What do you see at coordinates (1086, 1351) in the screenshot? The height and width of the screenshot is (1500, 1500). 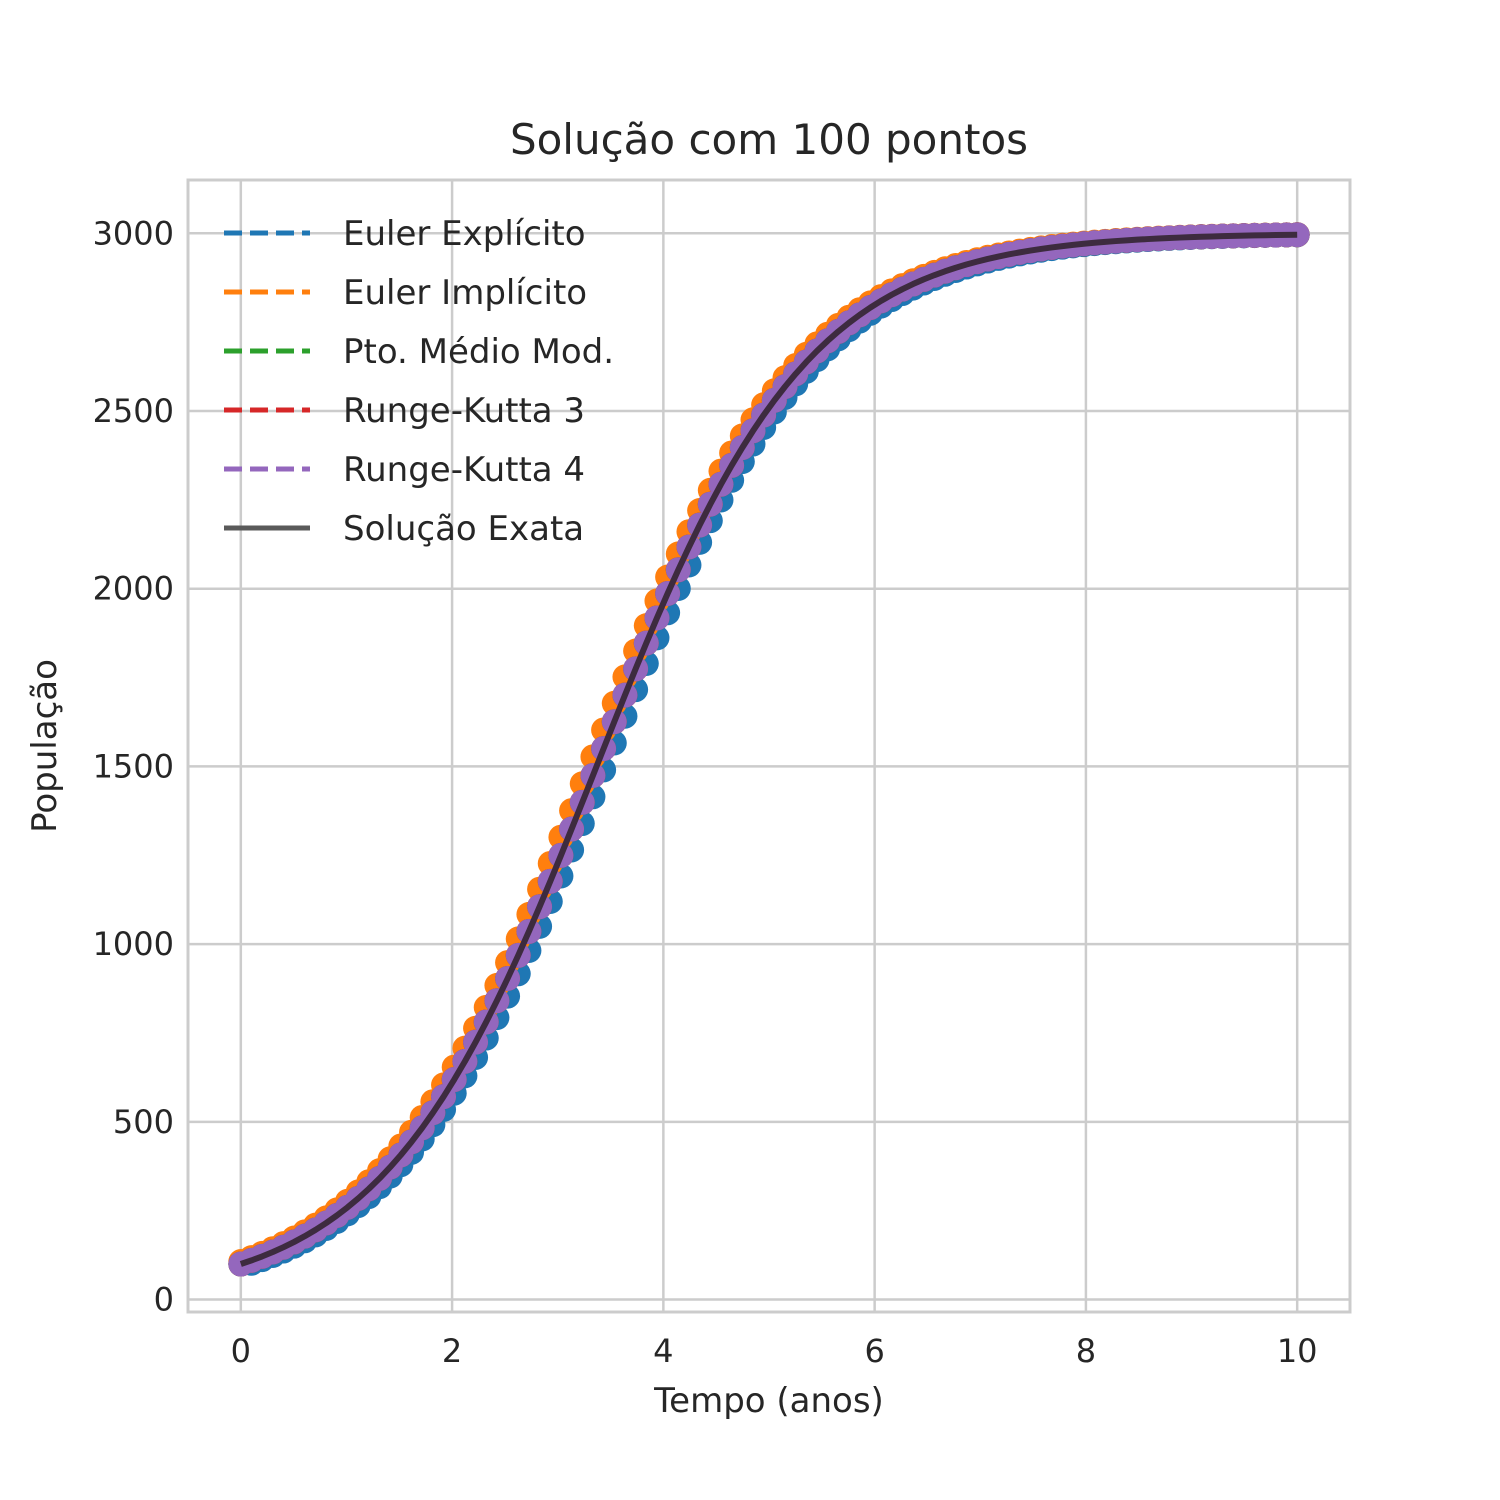 I see `x-tick-label: 8` at bounding box center [1086, 1351].